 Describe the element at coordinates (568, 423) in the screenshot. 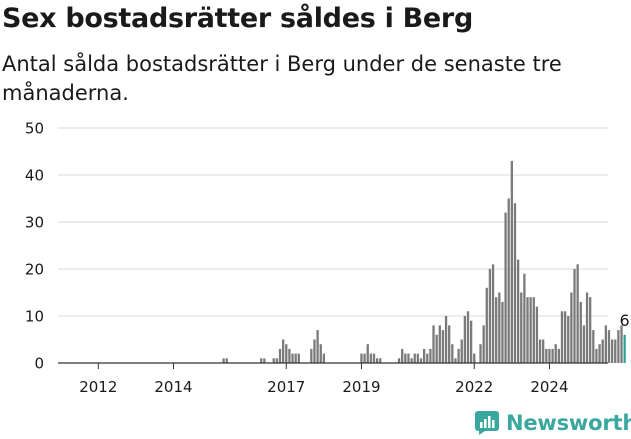

I see `brand-name: Newsworthy` at that location.